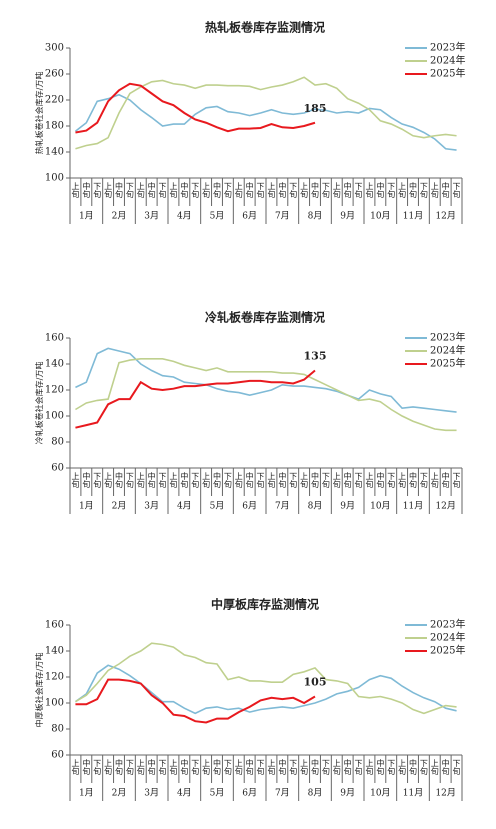 The image size is (496, 829). I want to click on chart-title: 热轧板卷库存监测情况, so click(265, 27).